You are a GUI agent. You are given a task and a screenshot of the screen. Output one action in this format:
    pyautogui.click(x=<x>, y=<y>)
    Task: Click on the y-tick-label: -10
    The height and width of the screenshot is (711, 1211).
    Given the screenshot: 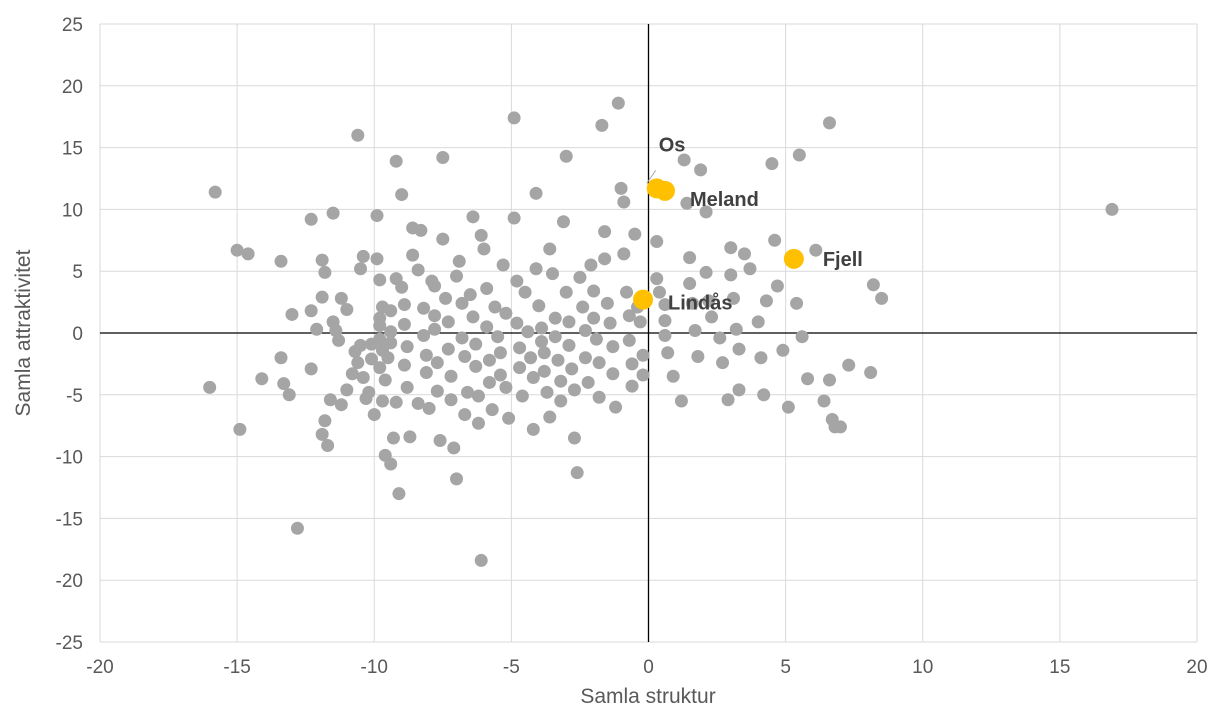 What is the action you would take?
    pyautogui.click(x=69, y=458)
    